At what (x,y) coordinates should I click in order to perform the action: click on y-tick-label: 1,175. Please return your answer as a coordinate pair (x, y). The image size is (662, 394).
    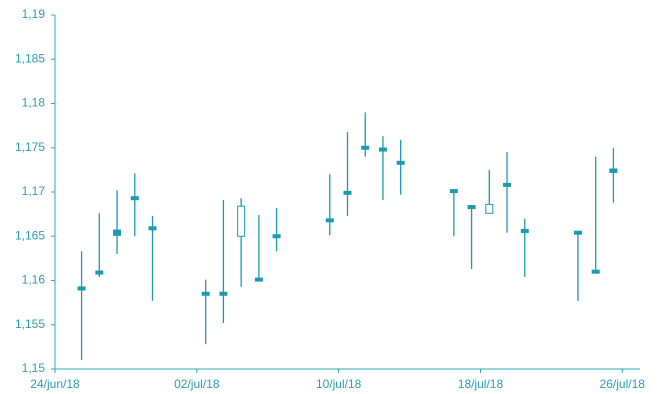
    Looking at the image, I should click on (30, 147).